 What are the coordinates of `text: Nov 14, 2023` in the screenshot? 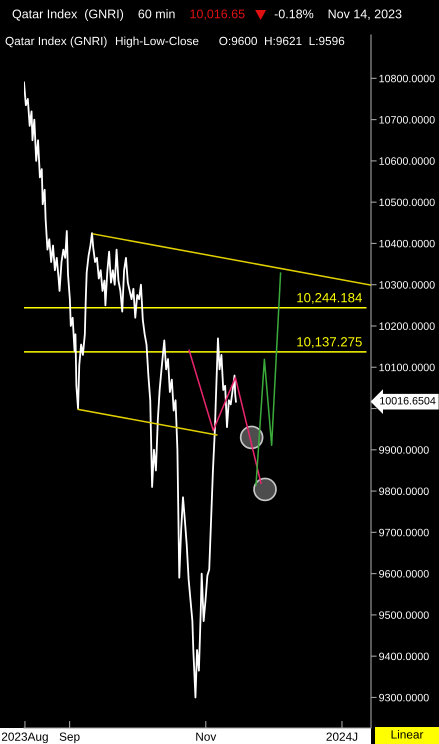 It's located at (365, 15).